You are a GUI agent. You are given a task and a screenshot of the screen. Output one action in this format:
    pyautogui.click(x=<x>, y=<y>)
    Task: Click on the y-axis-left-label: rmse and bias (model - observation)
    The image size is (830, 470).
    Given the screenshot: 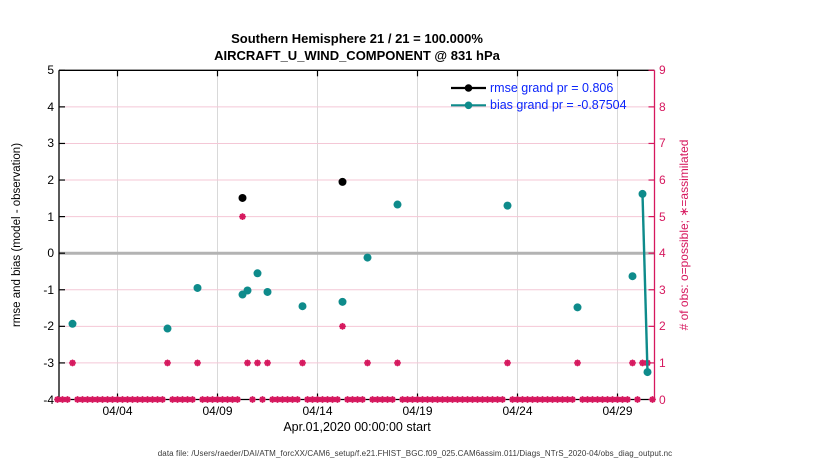 What is the action you would take?
    pyautogui.click(x=17, y=235)
    